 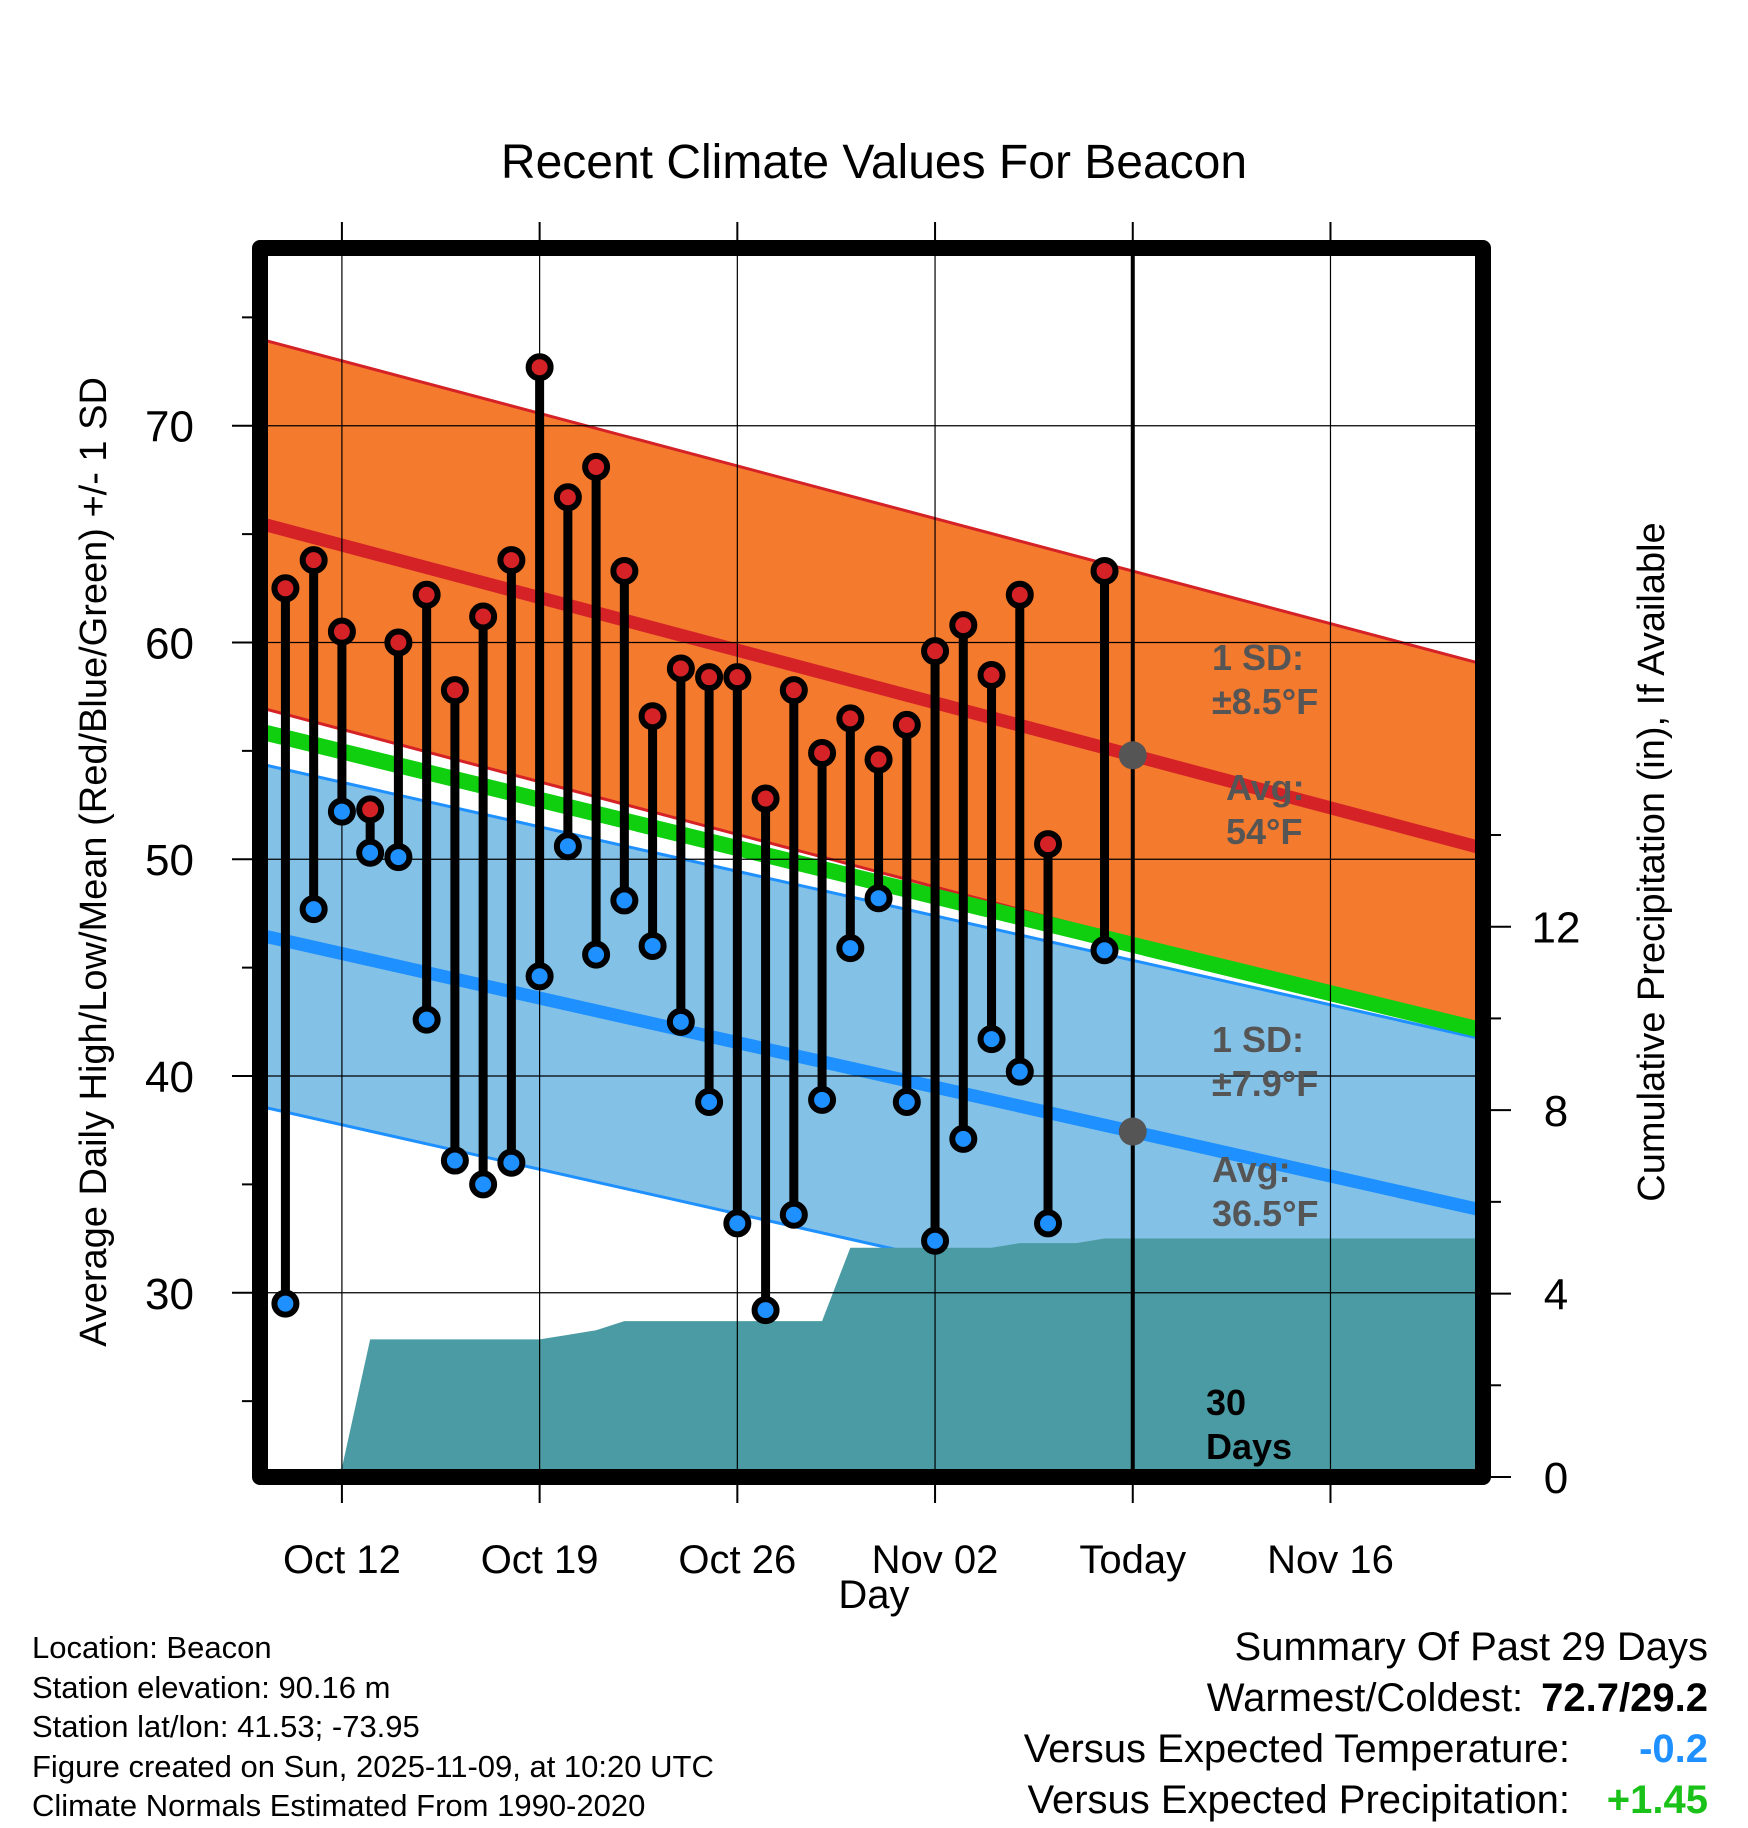 I want to click on low-sd-annotation: 1 SD:, so click(x=1258, y=1039).